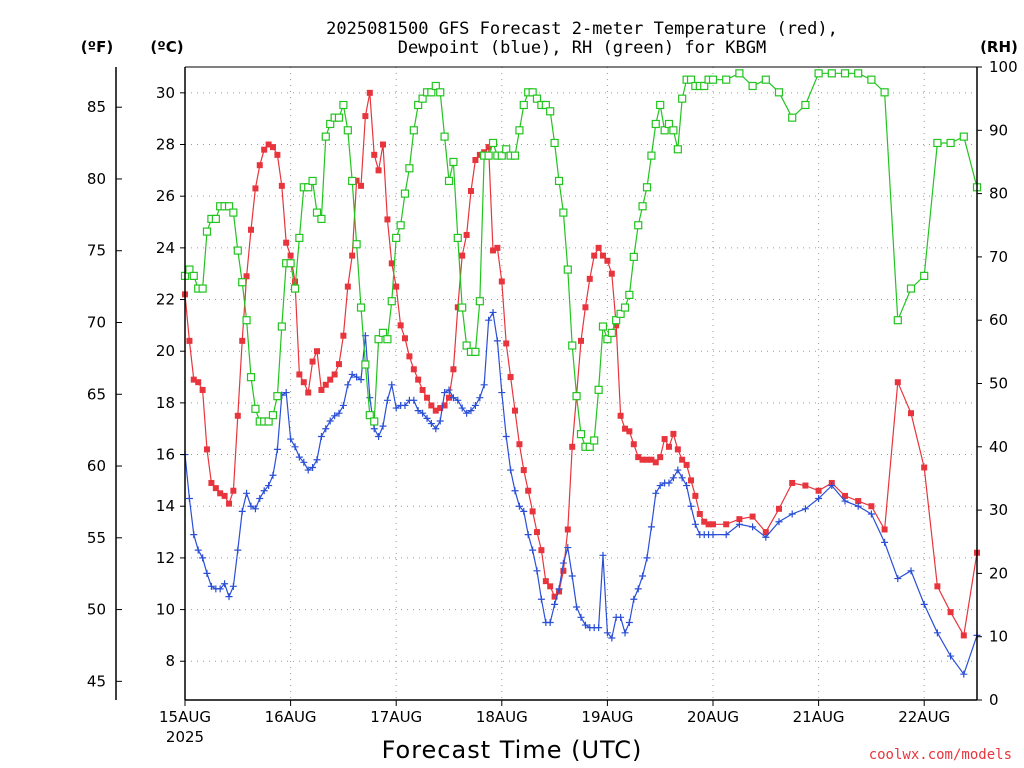 This screenshot has width=1024, height=768. I want to click on chart-title-line2: Dewpoint (blue), RH (green) for KBGM, so click(582, 48).